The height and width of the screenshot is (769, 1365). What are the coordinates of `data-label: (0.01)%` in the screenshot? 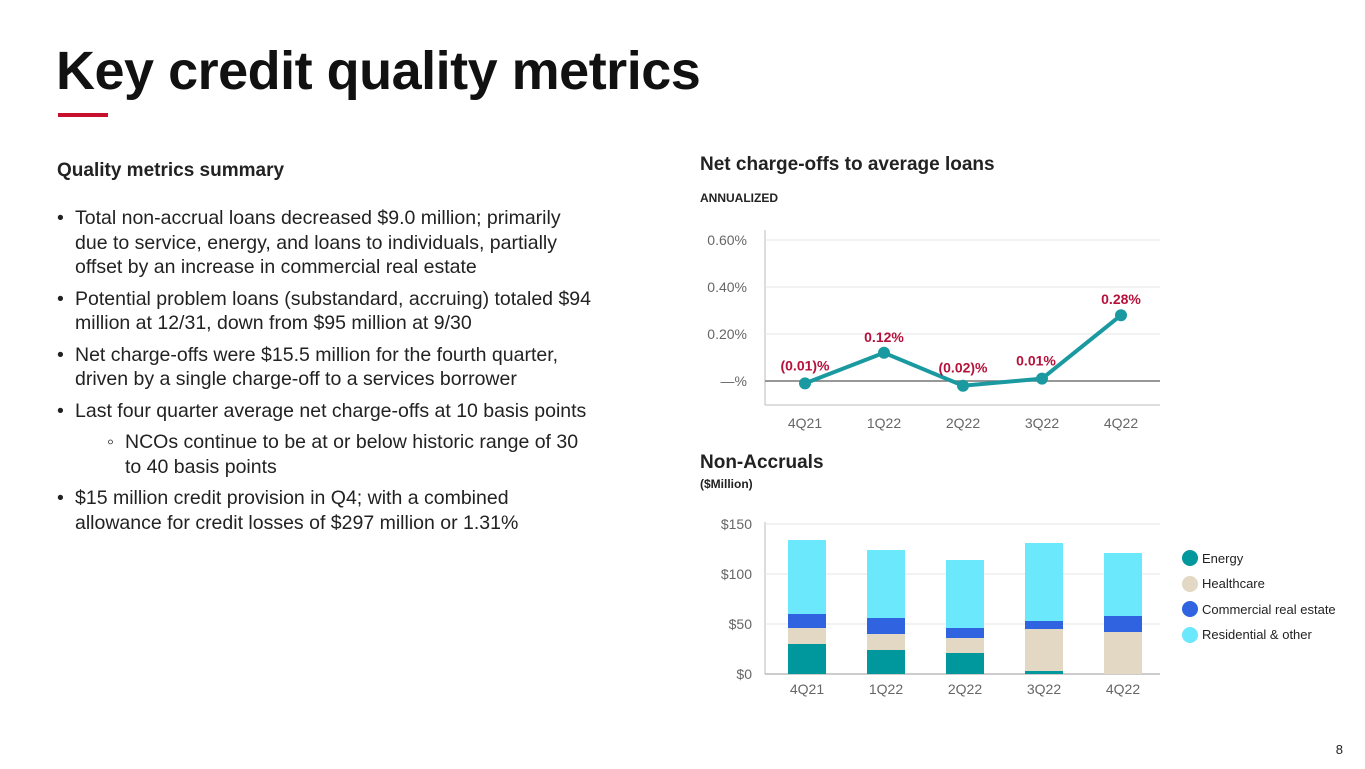 It's located at (805, 365).